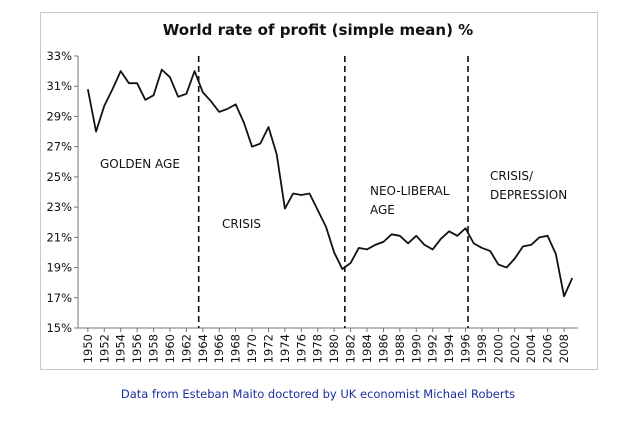  I want to click on x-tick-label: 1968, so click(236, 348).